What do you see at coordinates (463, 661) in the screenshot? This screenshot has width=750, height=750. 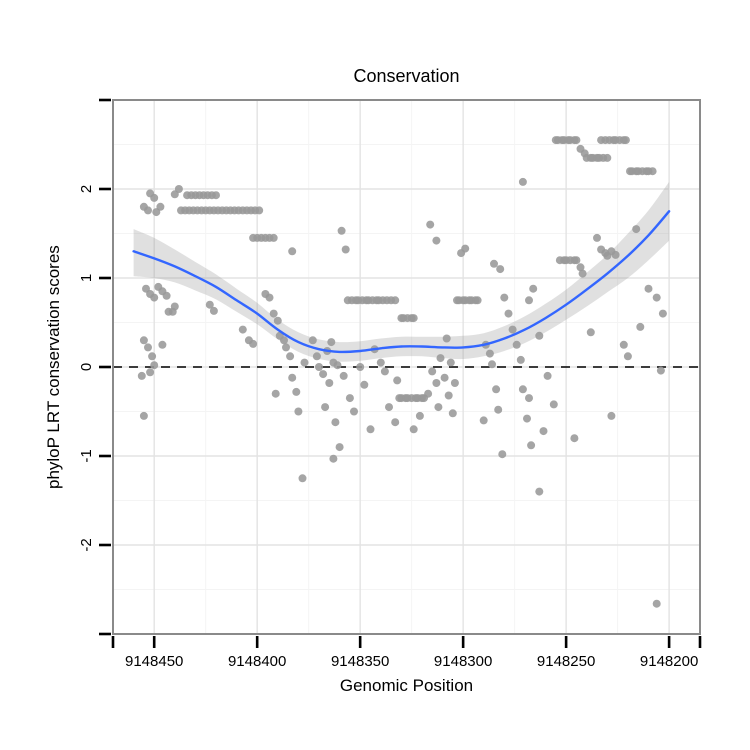 I see `x-tick-label: 9148300` at bounding box center [463, 661].